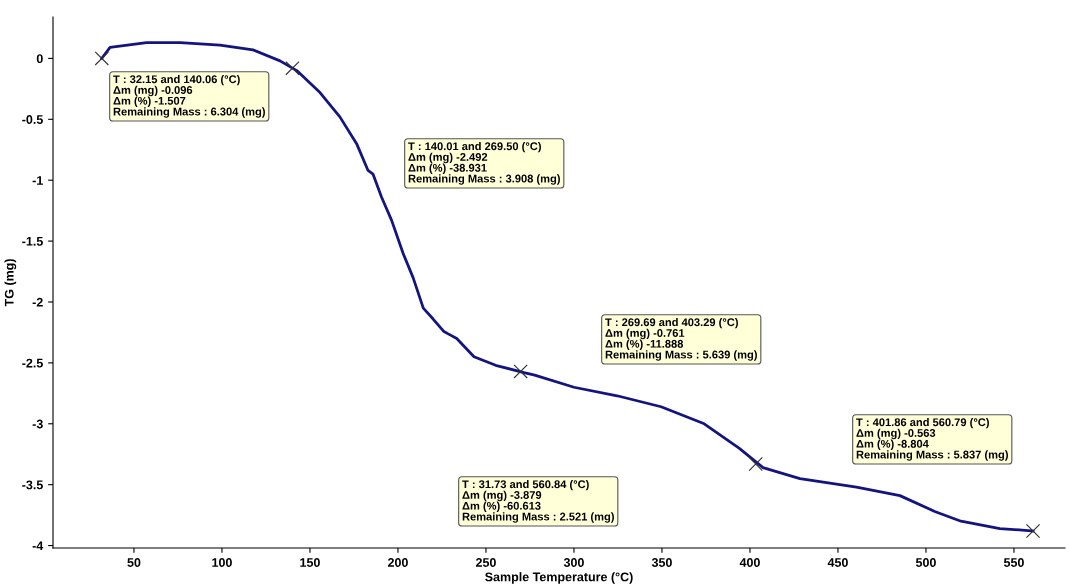  I want to click on annotation: T : 140.01 and 269.50 (°C) Δm (mg) -2.492 Δm (%) -38.931 Remaining Mass : 3.908 (mg), so click(484, 163).